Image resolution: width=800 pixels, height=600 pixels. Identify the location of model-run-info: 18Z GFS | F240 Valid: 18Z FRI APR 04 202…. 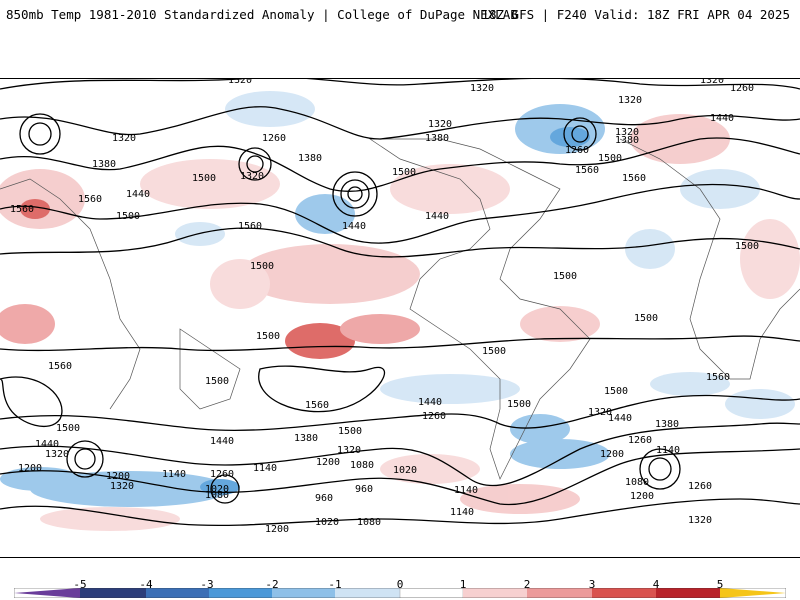
(635, 14).